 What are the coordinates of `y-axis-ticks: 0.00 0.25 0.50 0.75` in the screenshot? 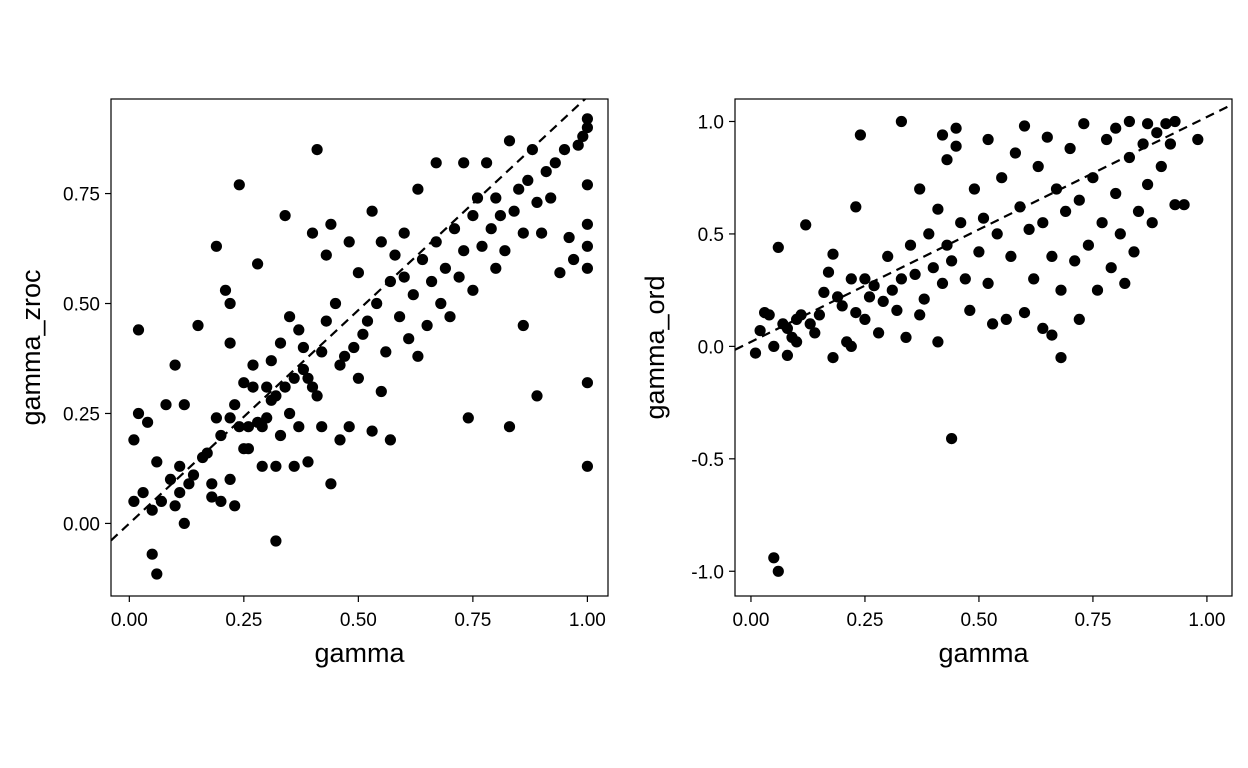 It's located at (87, 360).